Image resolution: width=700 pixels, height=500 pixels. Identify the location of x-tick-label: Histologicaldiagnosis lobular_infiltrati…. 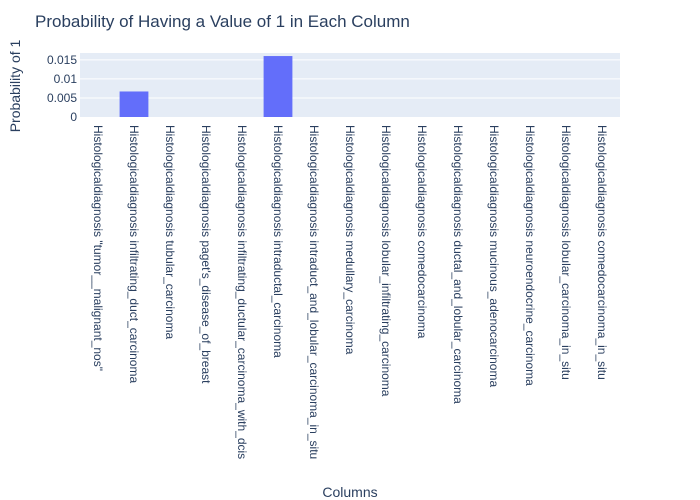
(386, 261).